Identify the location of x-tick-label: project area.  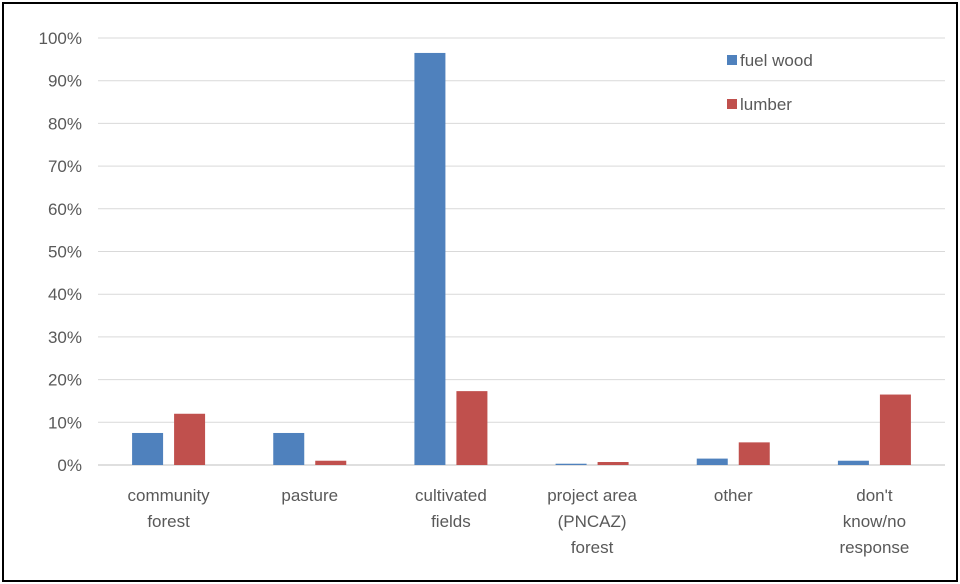
(592, 495).